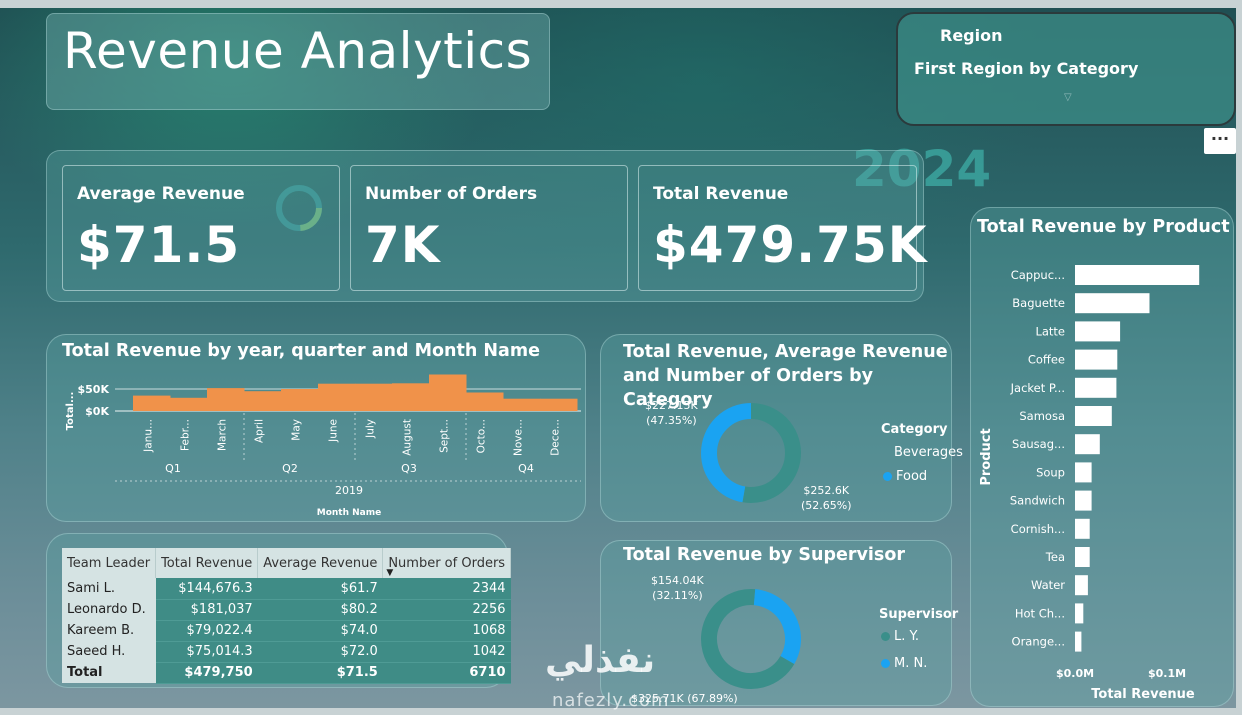  What do you see at coordinates (1042, 416) in the screenshot?
I see `y-tick-product: Samosa` at bounding box center [1042, 416].